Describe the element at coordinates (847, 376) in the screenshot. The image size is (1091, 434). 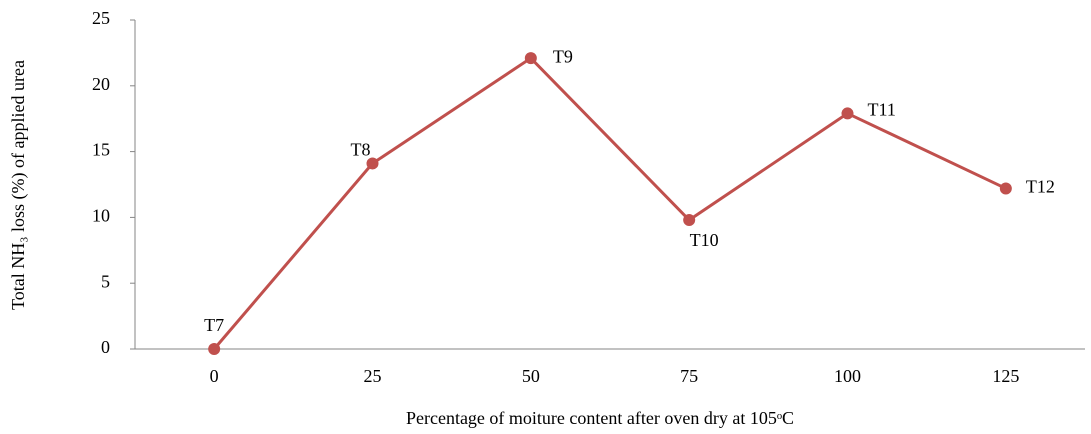
I see `x-tick-label: 100` at that location.